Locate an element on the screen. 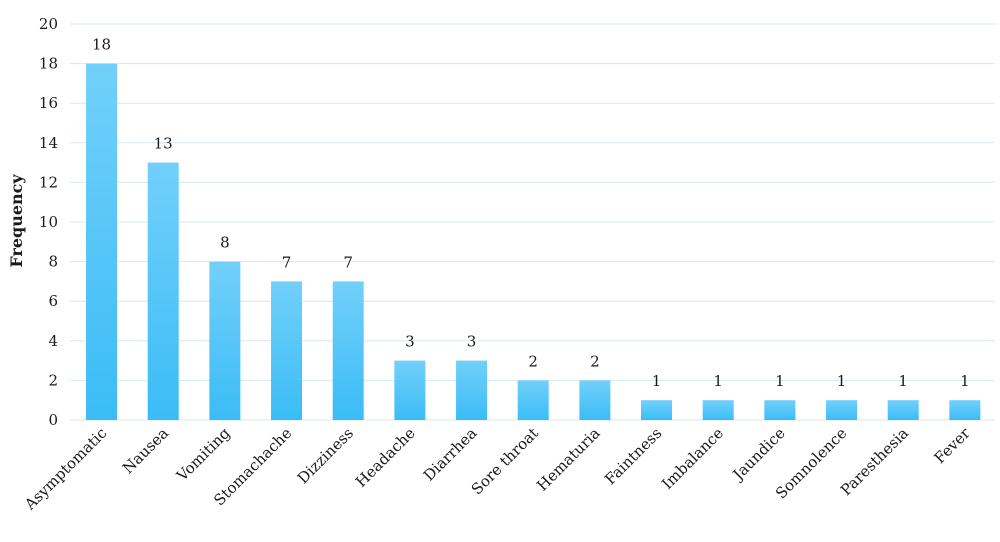 The image size is (1000, 542). y-tick-label: 16 is located at coordinates (48, 103).